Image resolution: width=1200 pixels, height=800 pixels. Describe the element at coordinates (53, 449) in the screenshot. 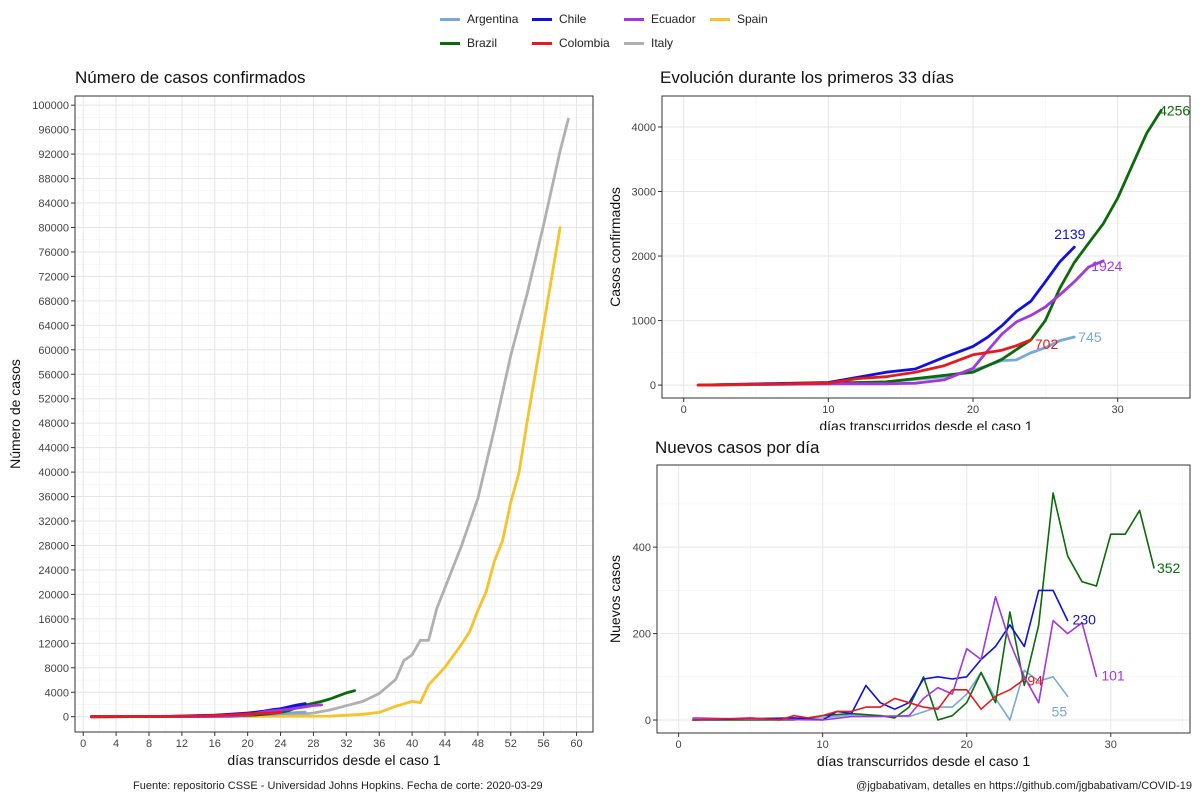

I see `y-tick-label: 44000` at that location.